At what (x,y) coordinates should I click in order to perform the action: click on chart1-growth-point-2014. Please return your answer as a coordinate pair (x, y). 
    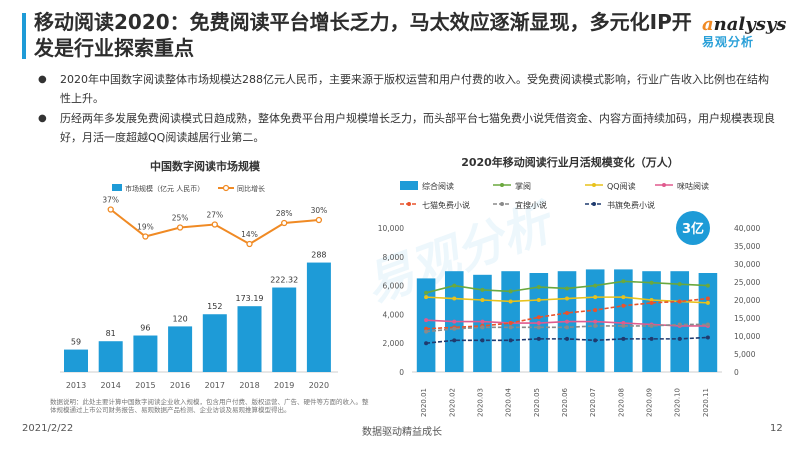
    Looking at the image, I should click on (110, 209).